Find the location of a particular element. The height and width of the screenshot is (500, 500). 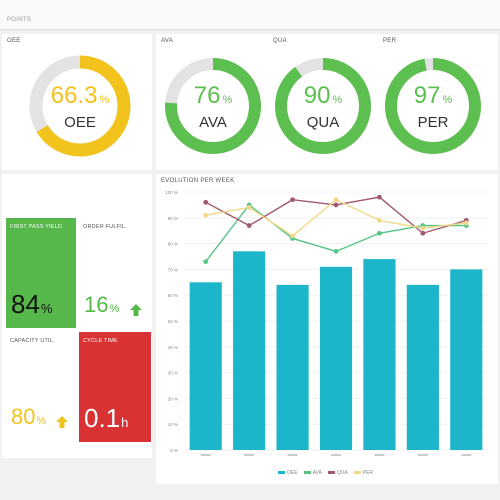

per-gauge-value: 97% is located at coordinates (433, 96).